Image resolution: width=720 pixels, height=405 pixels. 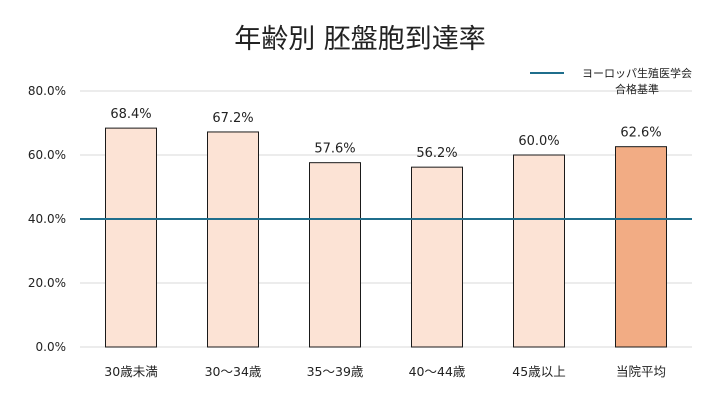 I want to click on legend-label-line2: 合格基準, so click(x=637, y=89).